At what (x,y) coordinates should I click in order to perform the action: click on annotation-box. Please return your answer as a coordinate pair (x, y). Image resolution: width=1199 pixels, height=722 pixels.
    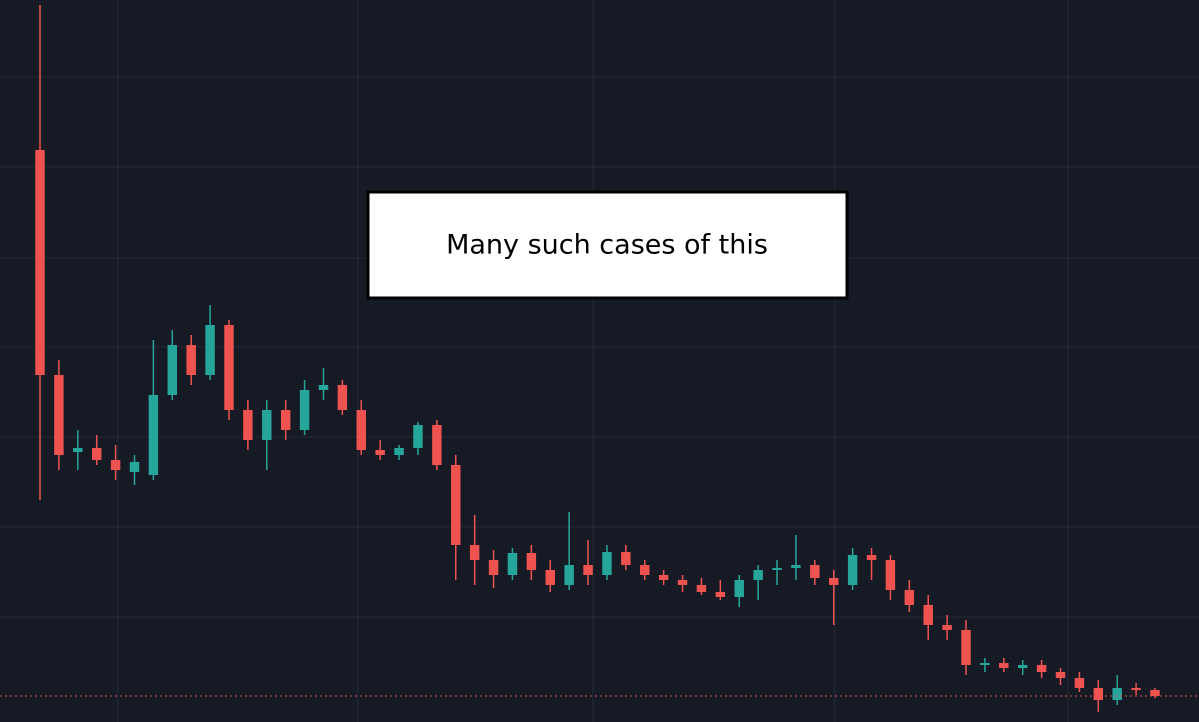
    Looking at the image, I should click on (607, 245).